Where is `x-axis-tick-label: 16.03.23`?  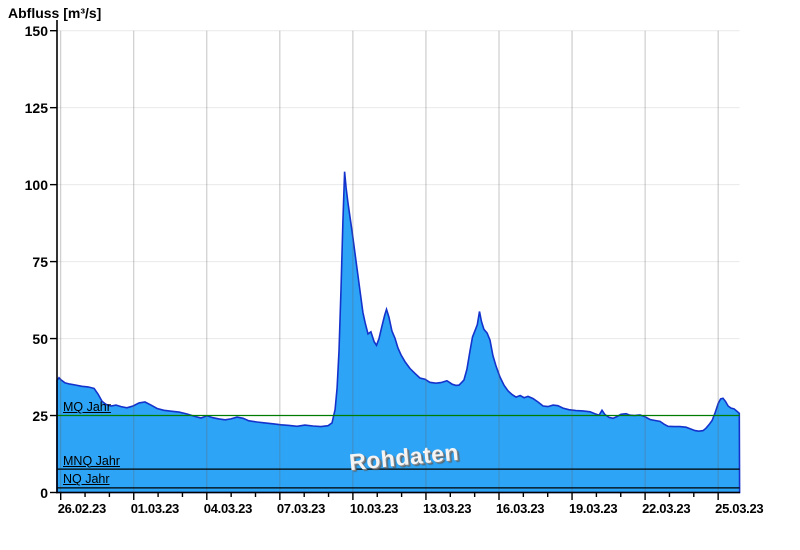 x-axis-tick-label: 16.03.23 is located at coordinates (520, 508).